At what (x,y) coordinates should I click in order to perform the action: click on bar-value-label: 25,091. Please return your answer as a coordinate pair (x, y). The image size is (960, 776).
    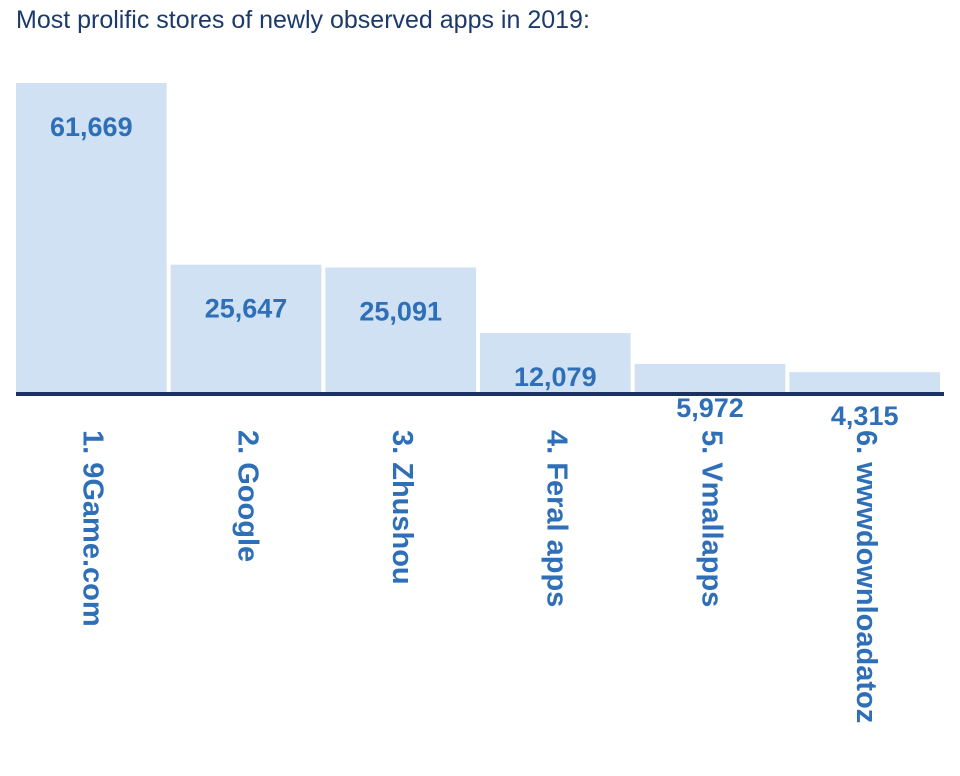
    Looking at the image, I should click on (400, 312).